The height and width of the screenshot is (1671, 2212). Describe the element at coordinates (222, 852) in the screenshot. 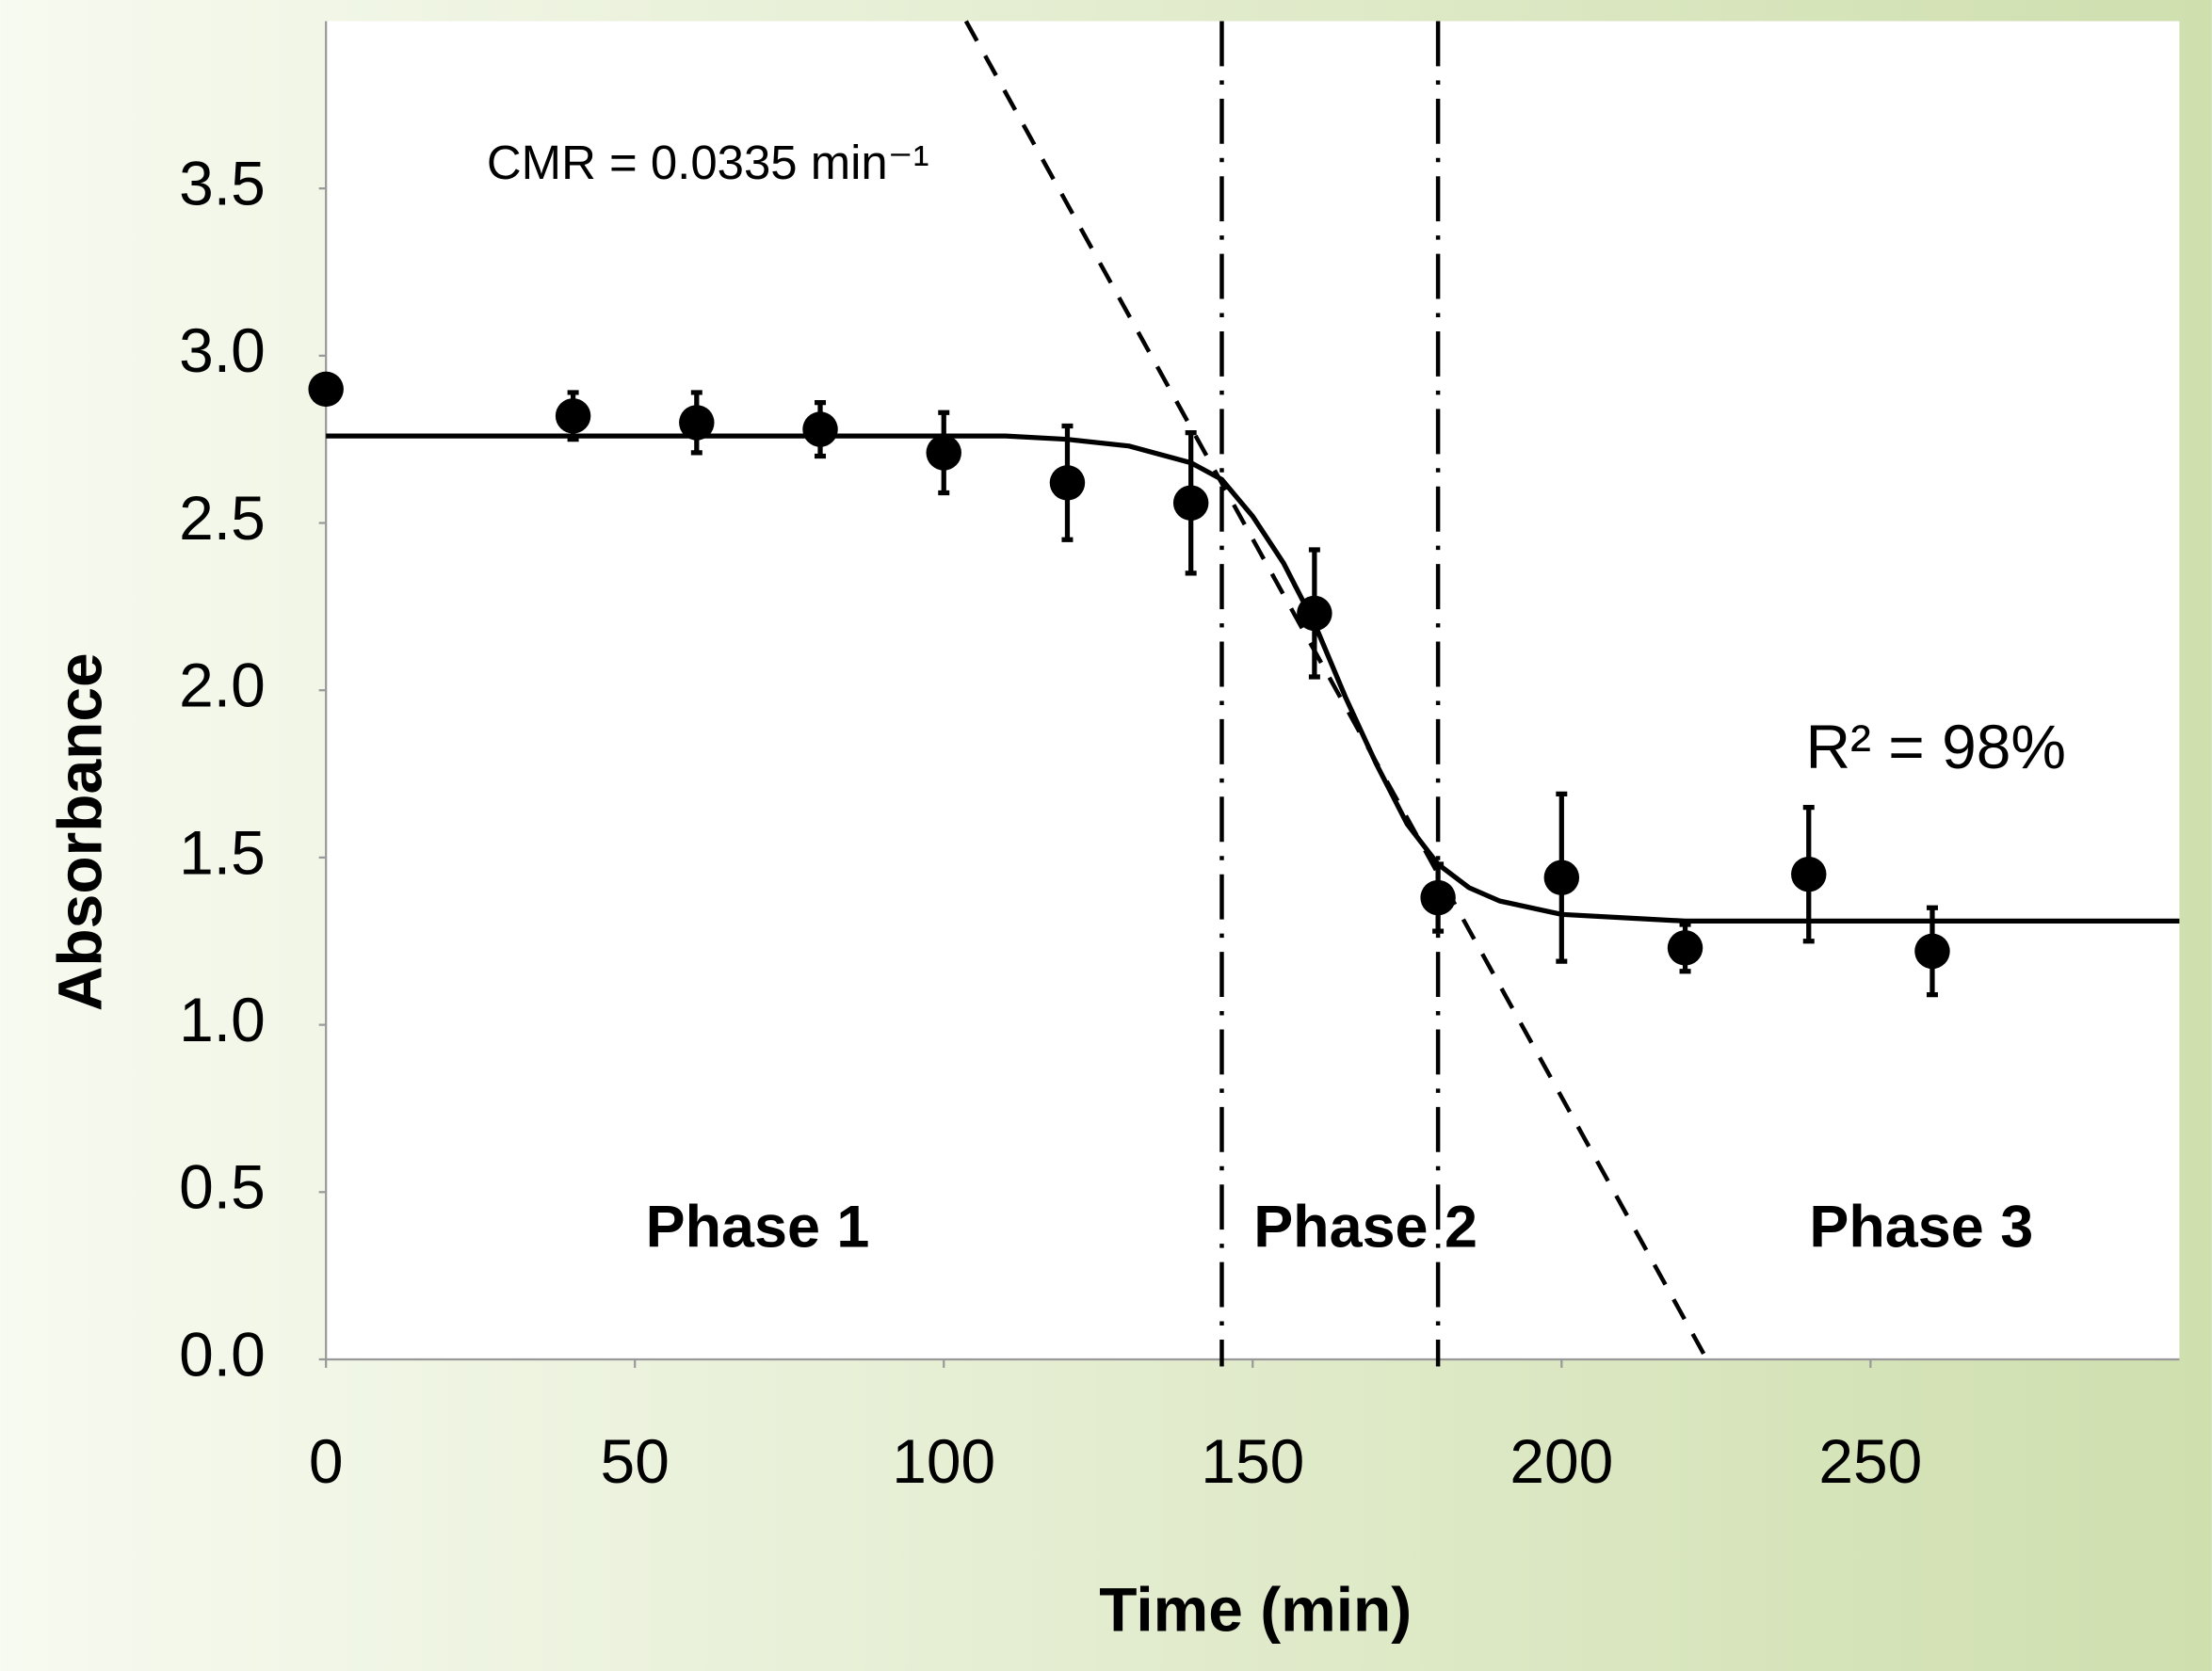

I see `y-tick-label: 1.5` at that location.